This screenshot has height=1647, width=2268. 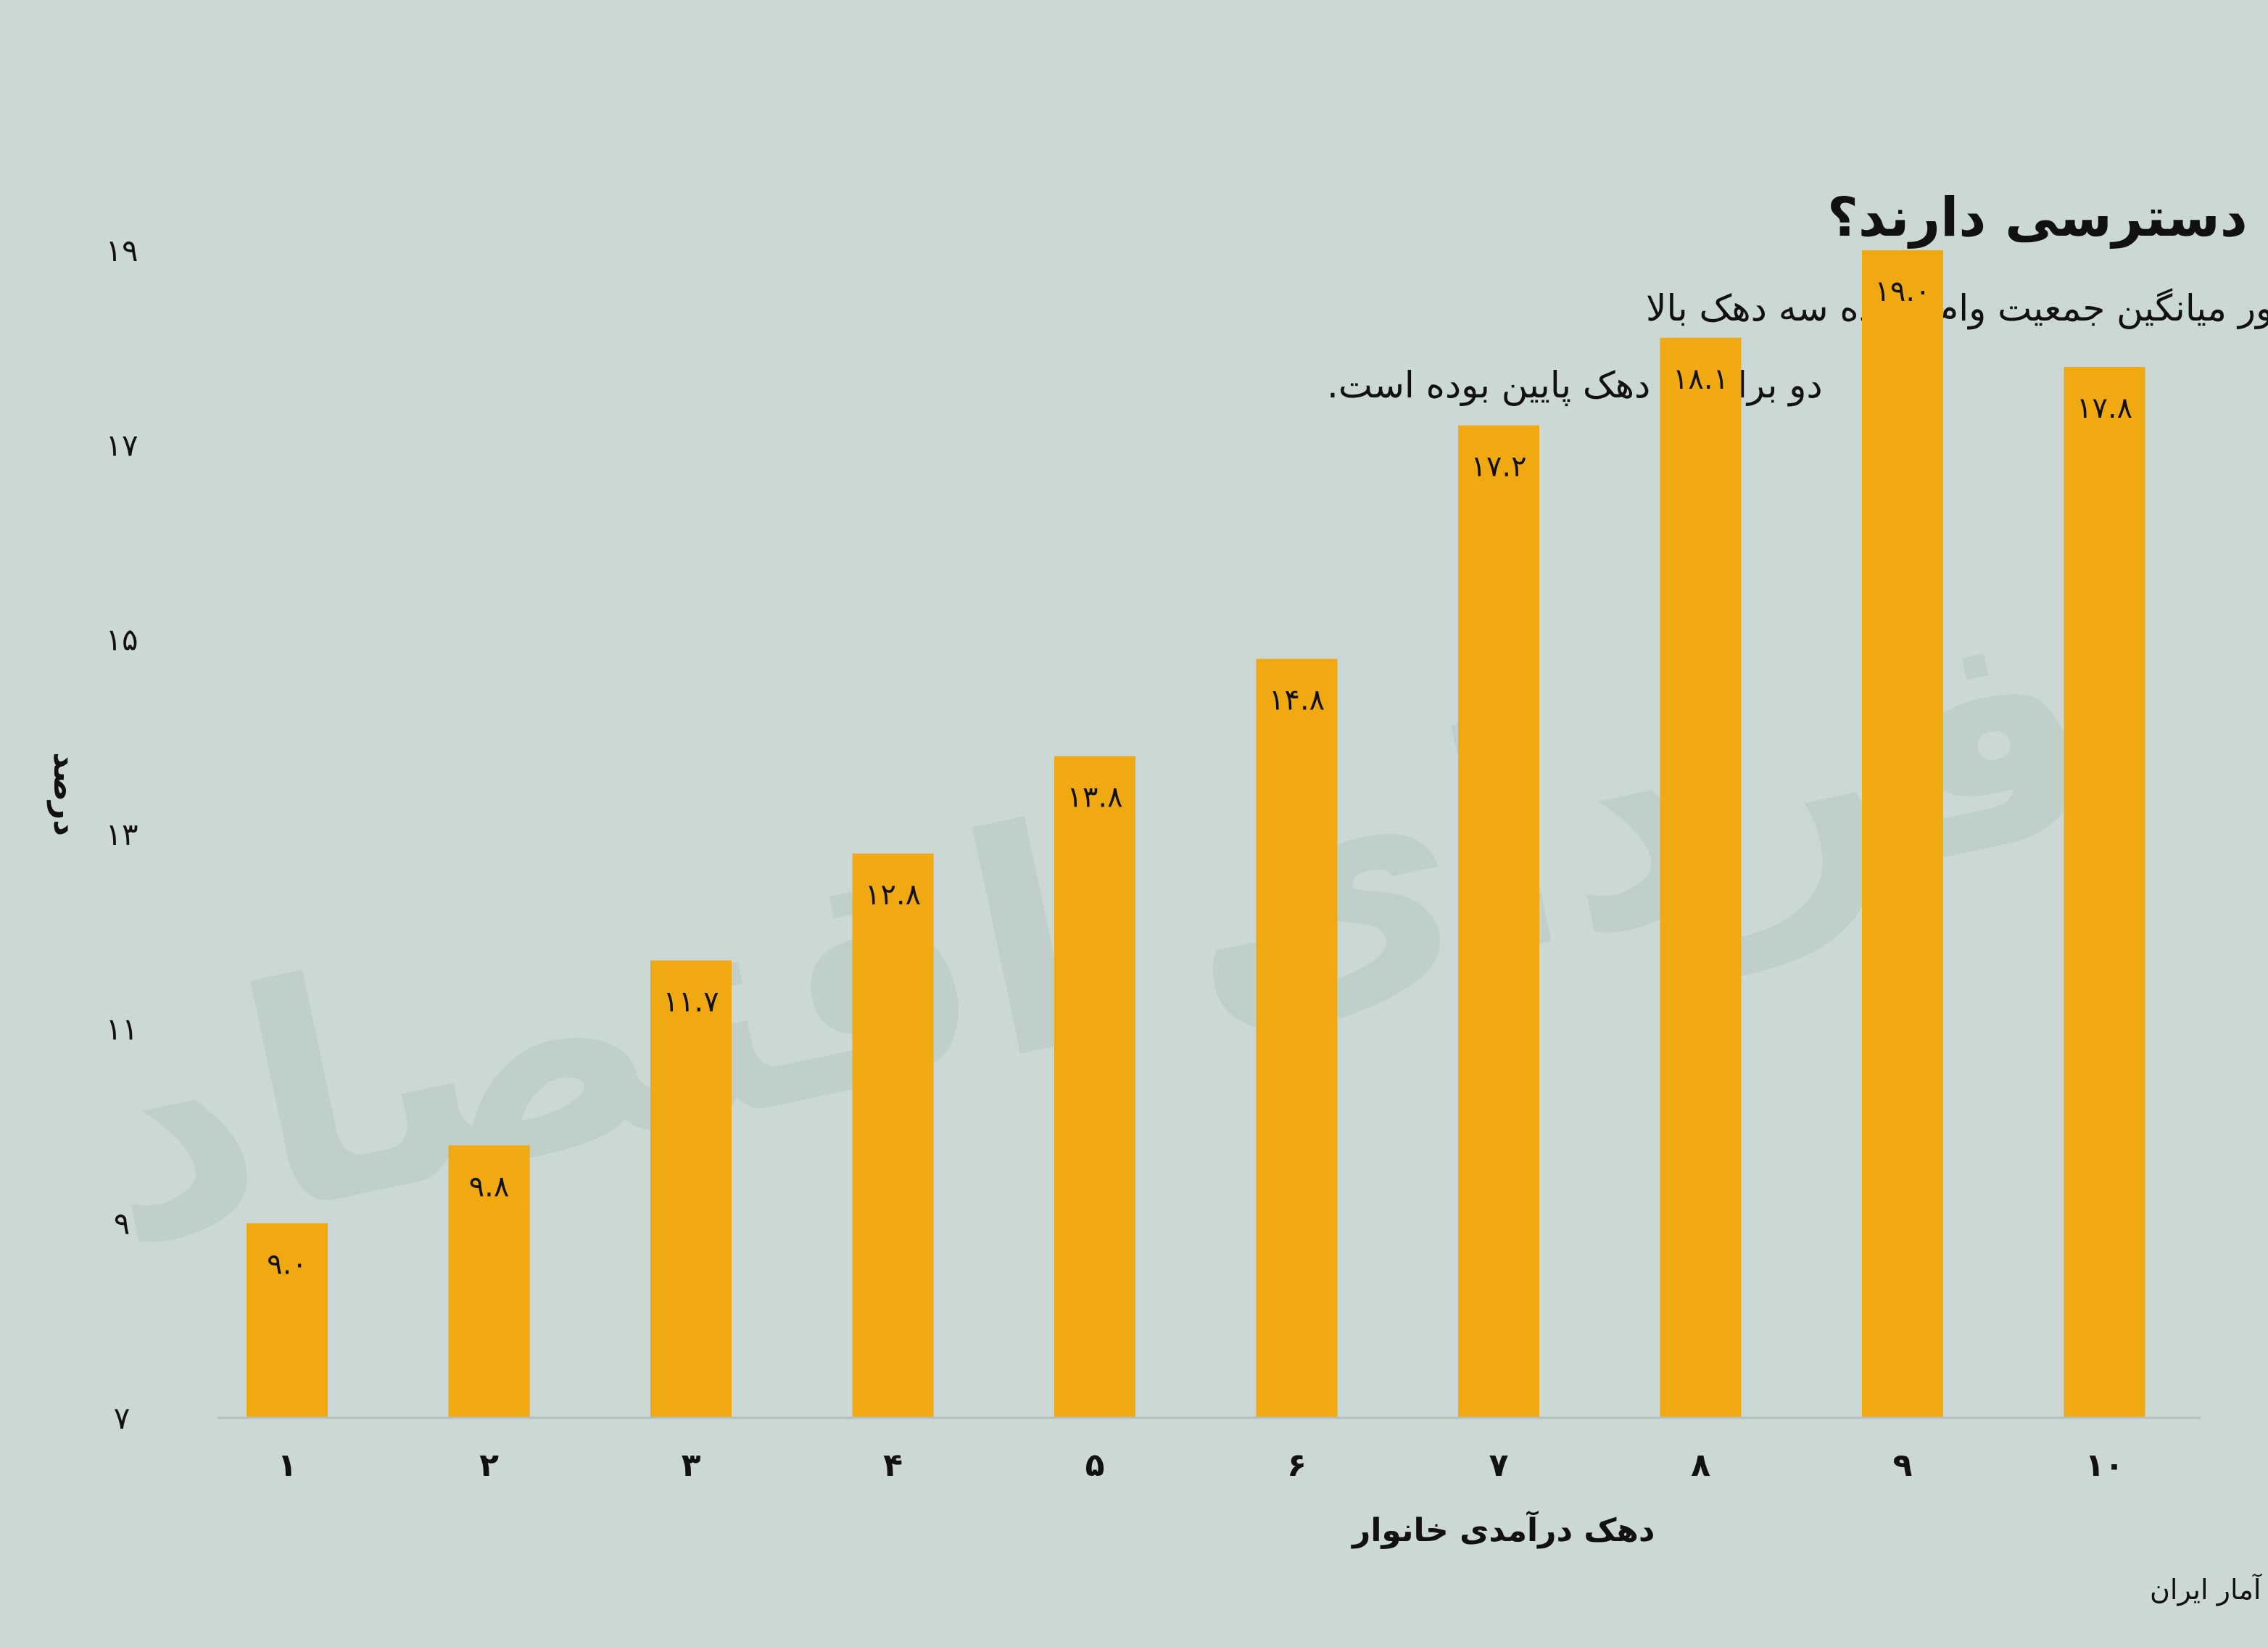 What do you see at coordinates (1095, 1465) in the screenshot?
I see `x-tick-label: ۵` at bounding box center [1095, 1465].